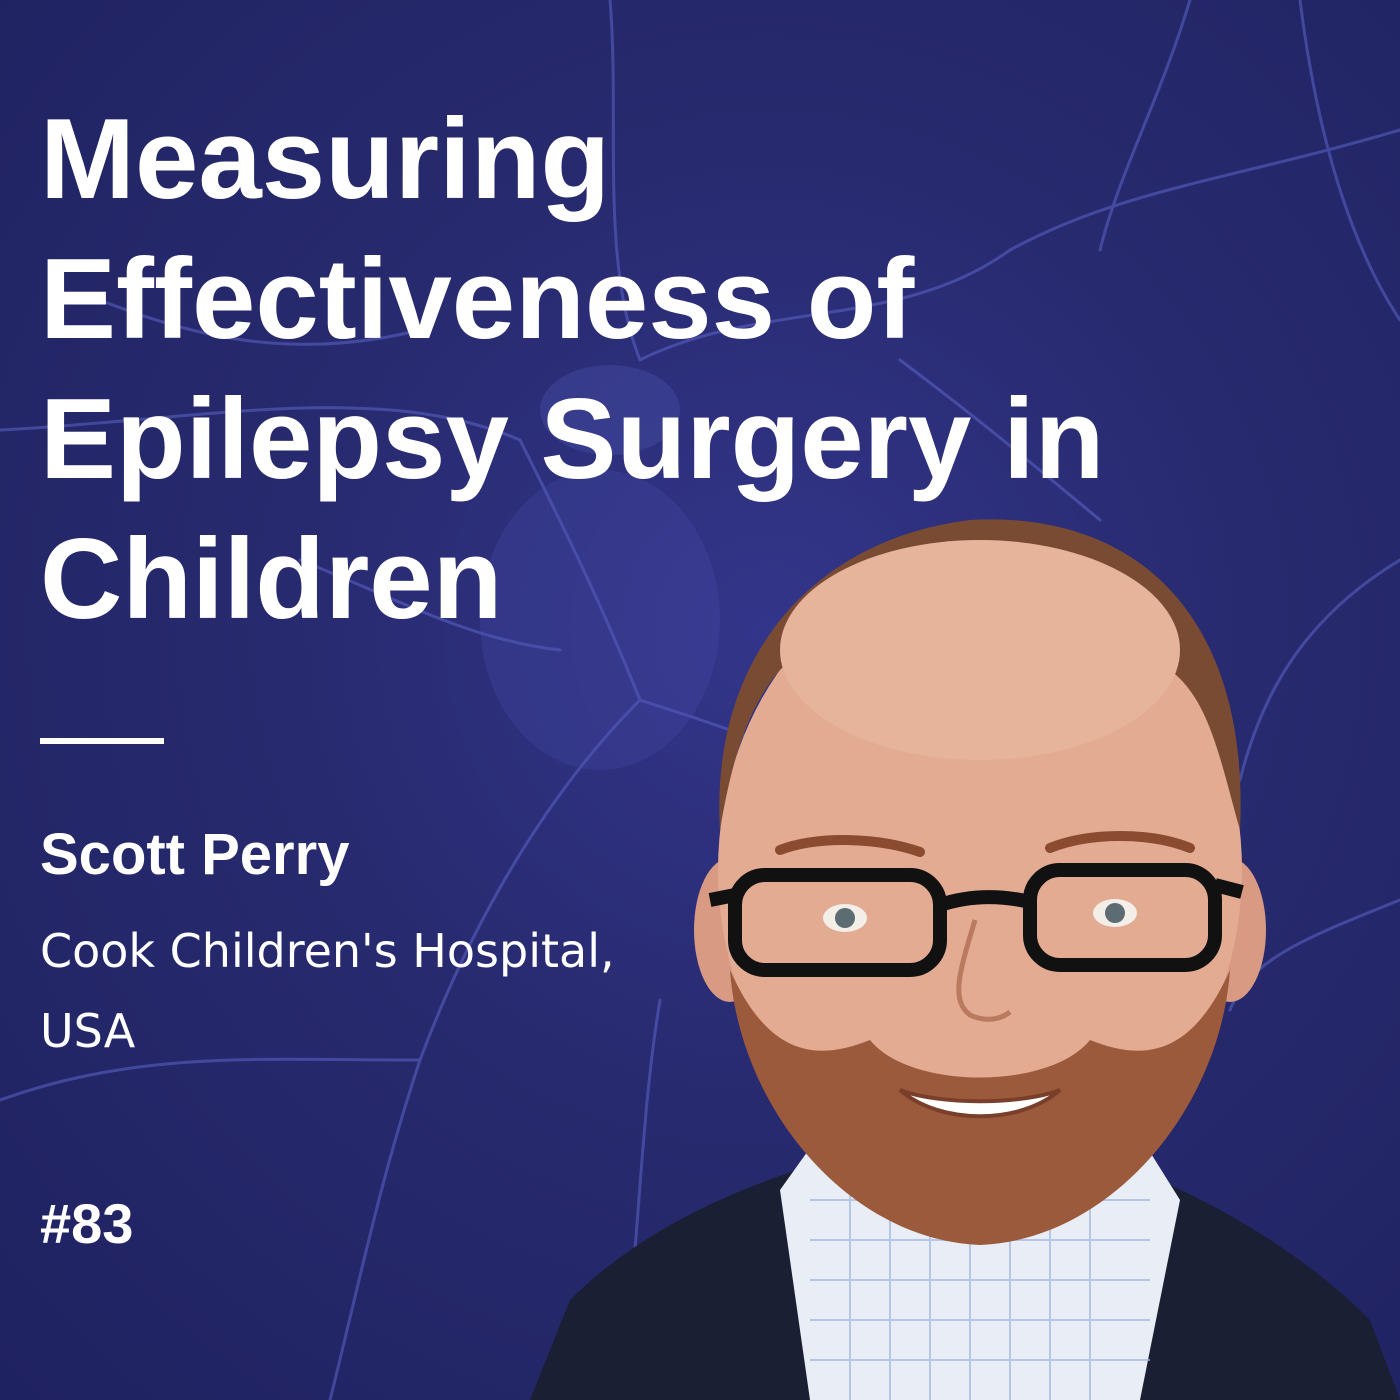 This screenshot has height=1400, width=1400. I want to click on nose, so click(984, 970).